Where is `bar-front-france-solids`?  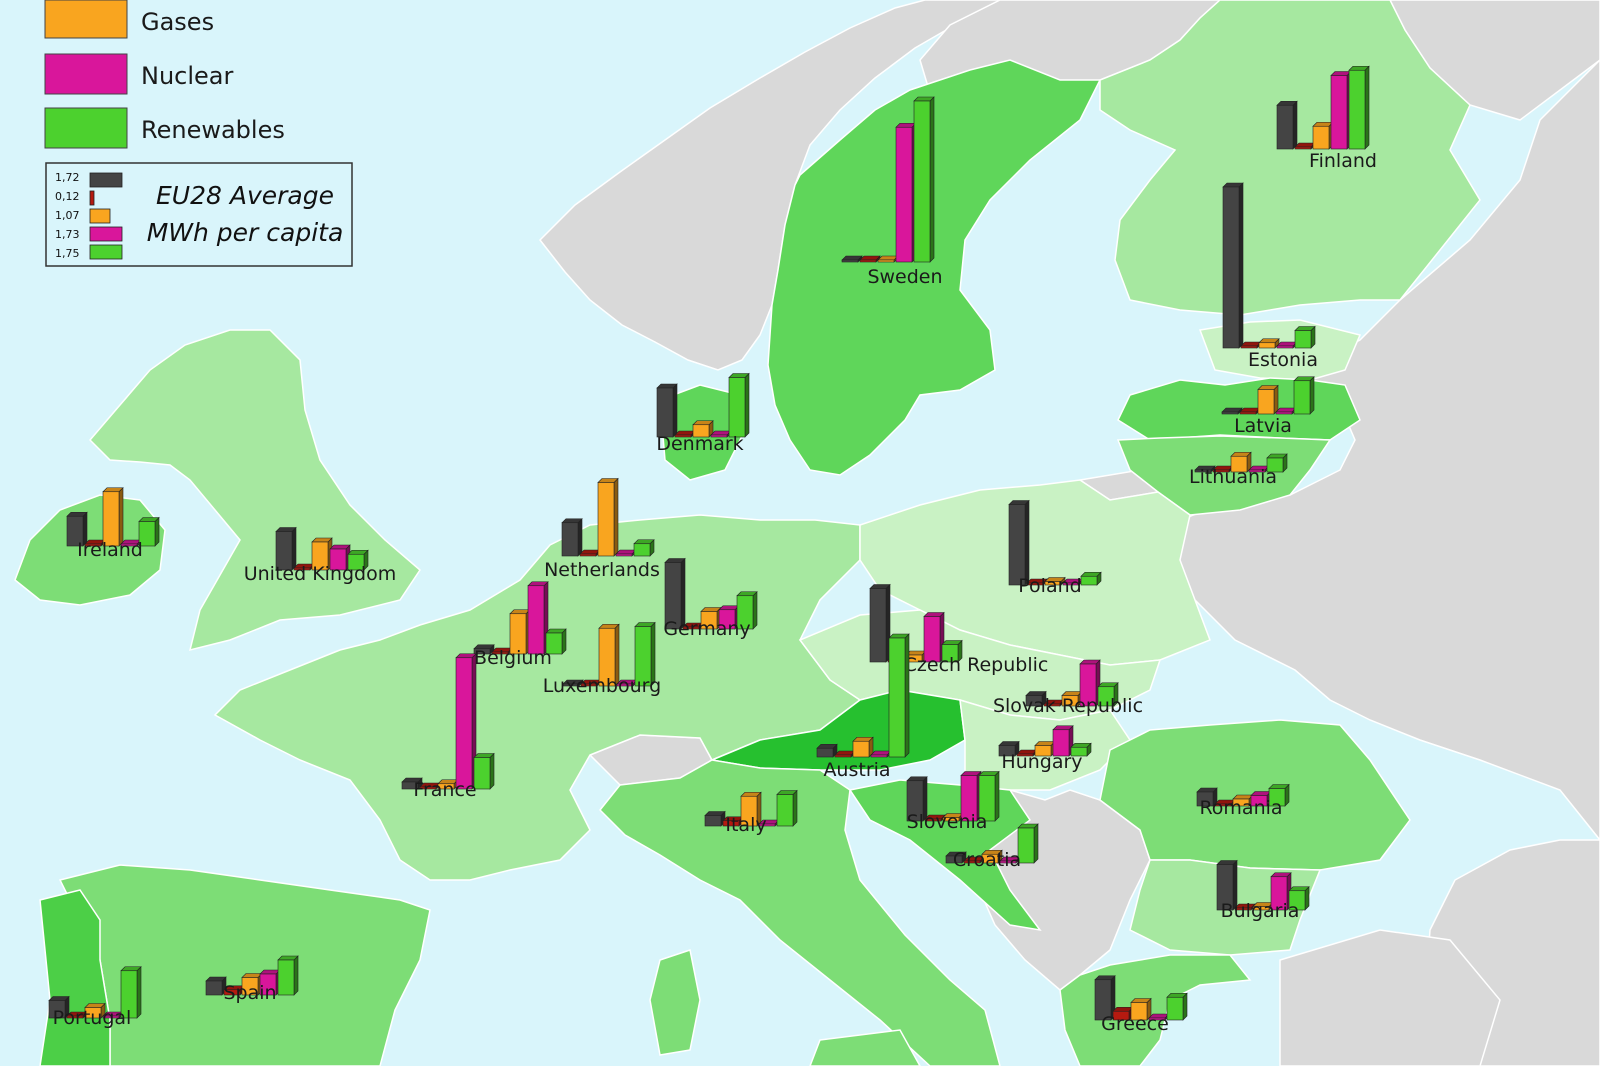 bar-front-france-solids is located at coordinates (410, 785).